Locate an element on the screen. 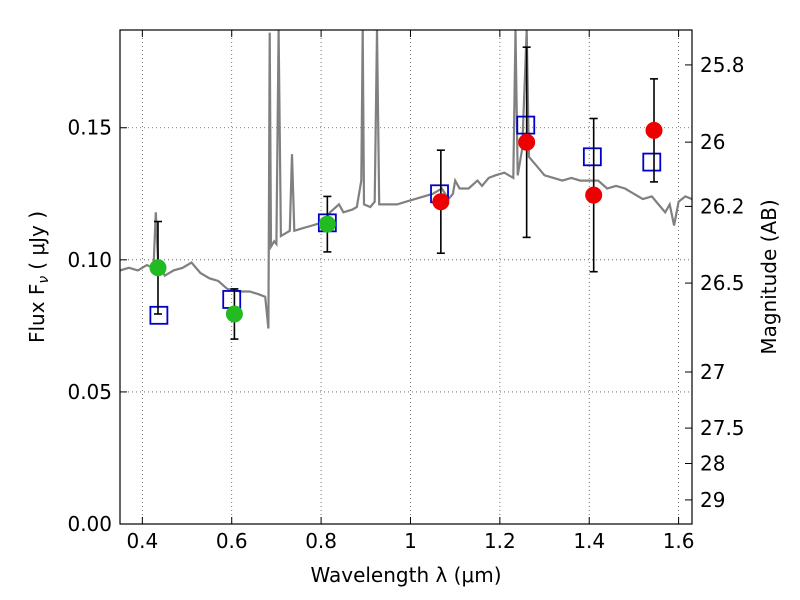 This screenshot has height=600, width=800. y2-tick-label: 29 is located at coordinates (712, 500).